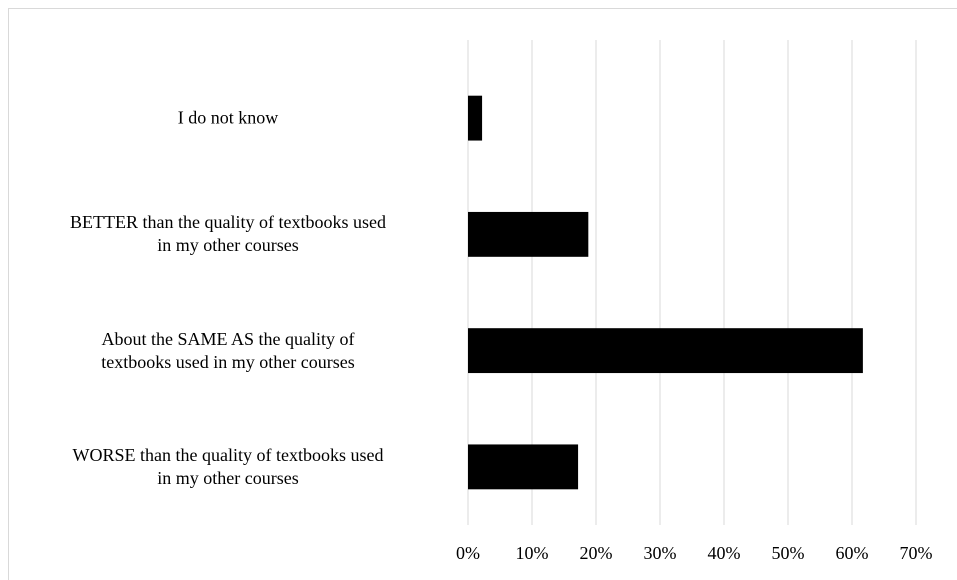  Describe the element at coordinates (532, 553) in the screenshot. I see `x-tick-label: 10%` at that location.